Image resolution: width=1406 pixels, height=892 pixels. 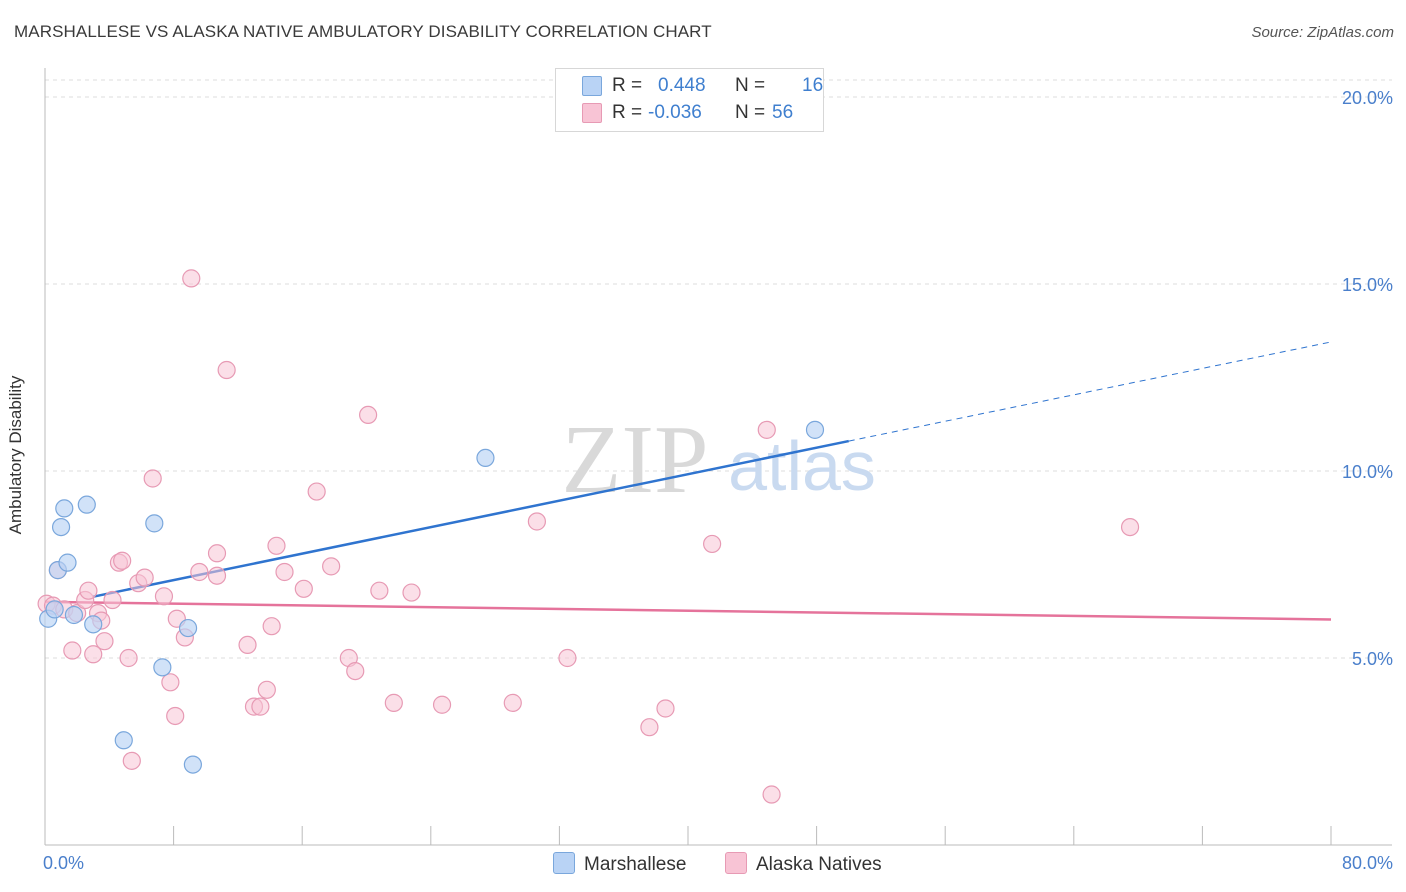 What do you see at coordinates (1367, 285) in the screenshot?
I see `y-tick-label: 15.0%` at bounding box center [1367, 285].